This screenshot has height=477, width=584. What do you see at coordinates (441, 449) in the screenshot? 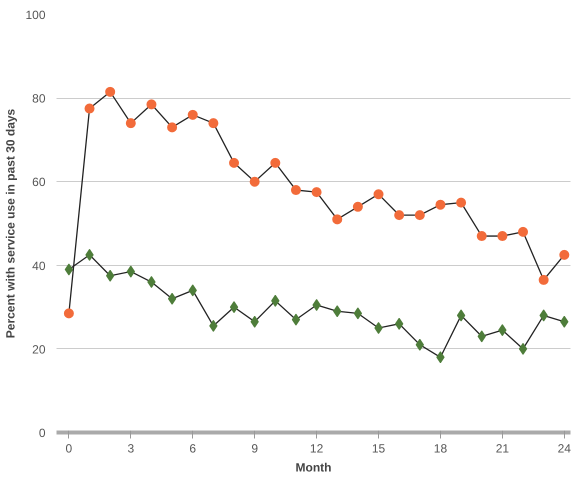
I see `x-tick-label: 18` at bounding box center [441, 449].